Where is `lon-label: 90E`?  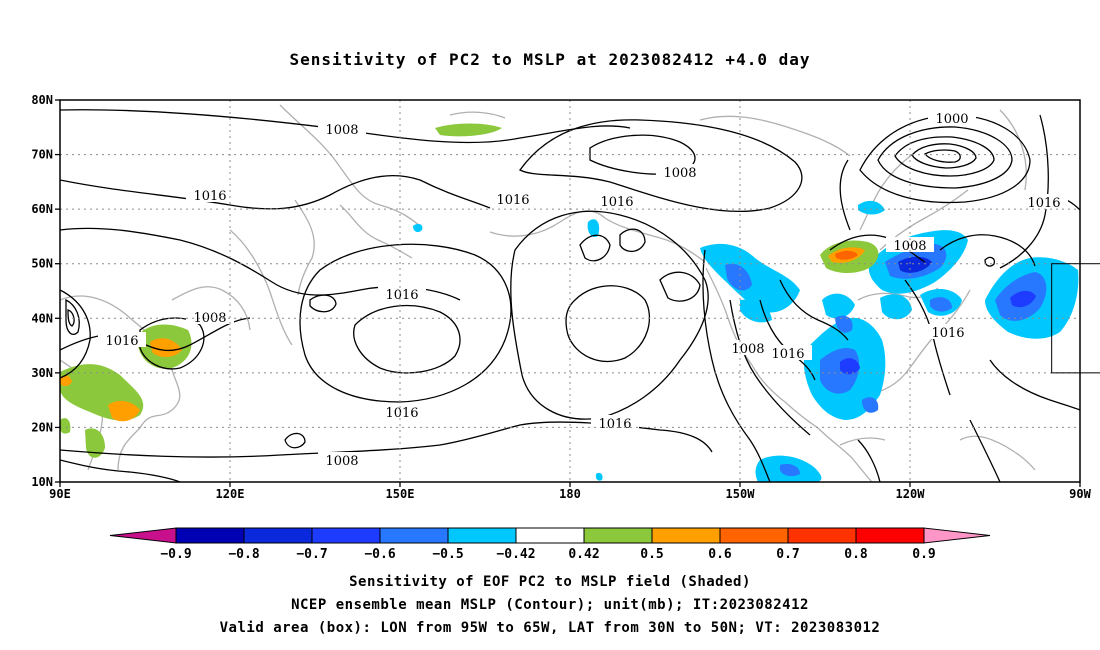
lon-label: 90E is located at coordinates (60, 494).